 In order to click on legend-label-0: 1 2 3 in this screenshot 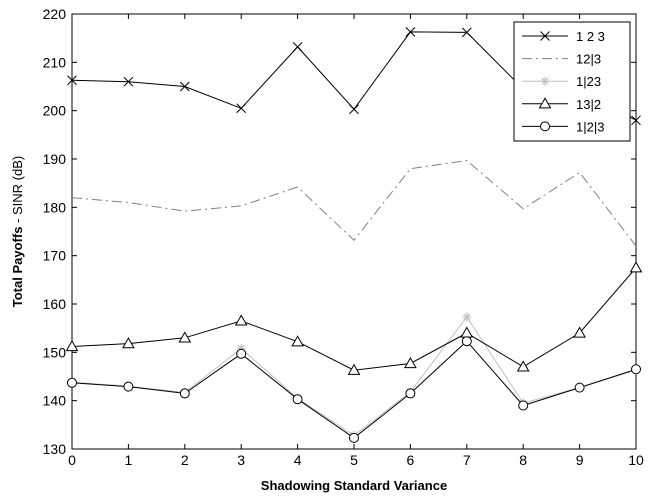, I will do `click(590, 36)`.